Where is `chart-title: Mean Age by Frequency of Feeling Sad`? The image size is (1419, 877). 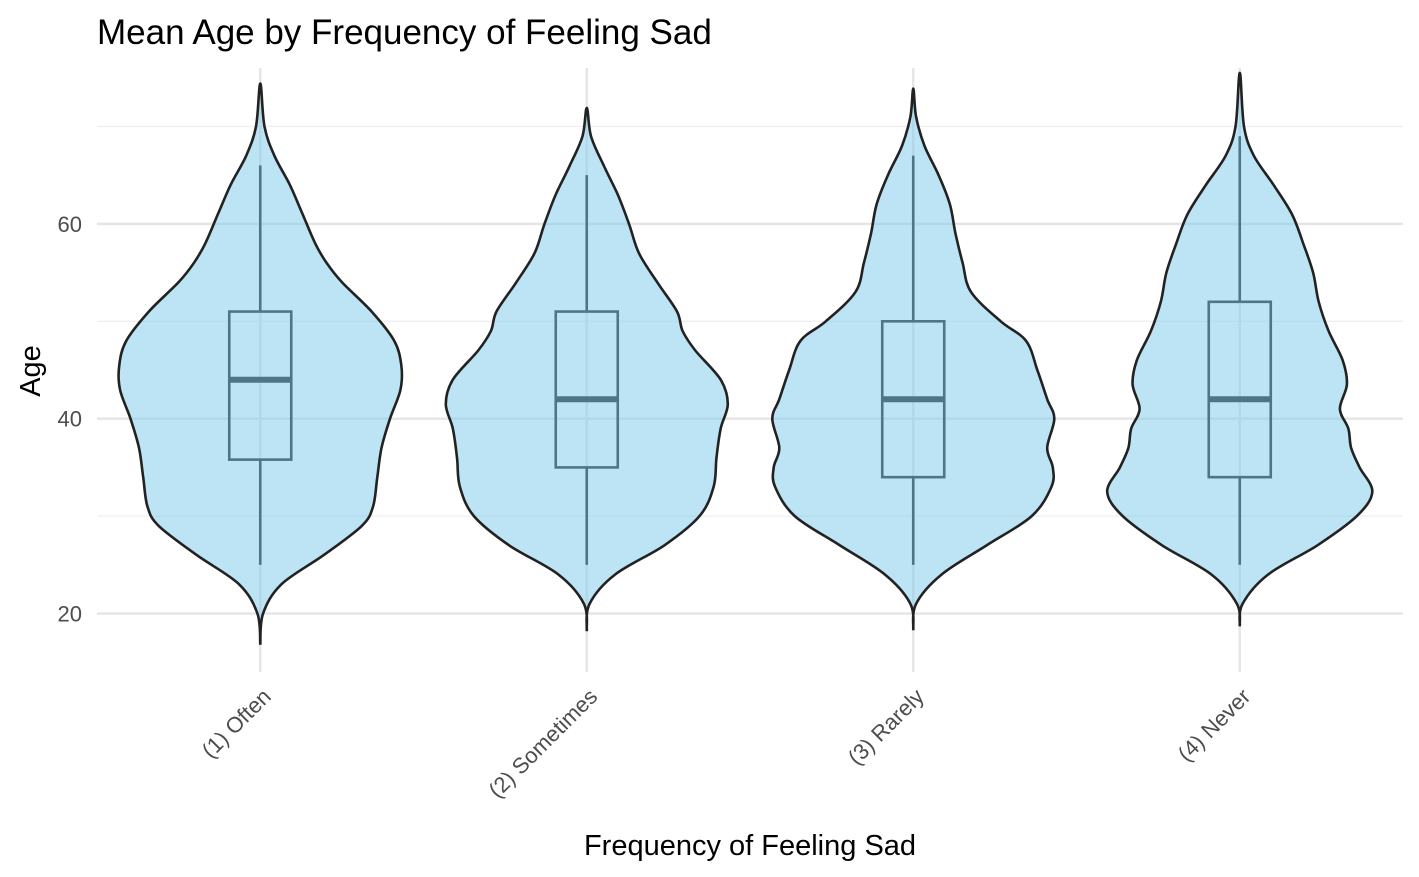 chart-title: Mean Age by Frequency of Feeling Sad is located at coordinates (404, 32).